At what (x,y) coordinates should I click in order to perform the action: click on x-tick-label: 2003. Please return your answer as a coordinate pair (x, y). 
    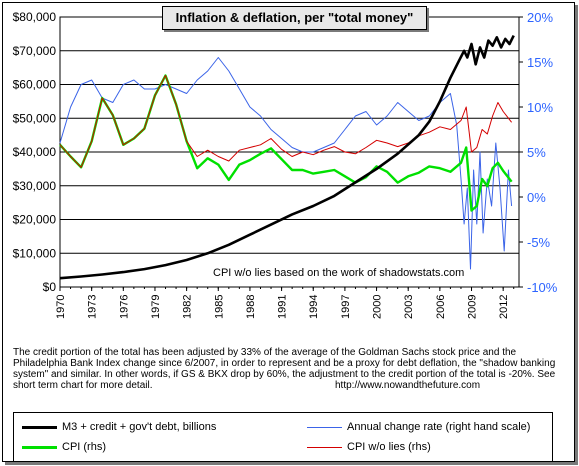
    Looking at the image, I should click on (409, 307).